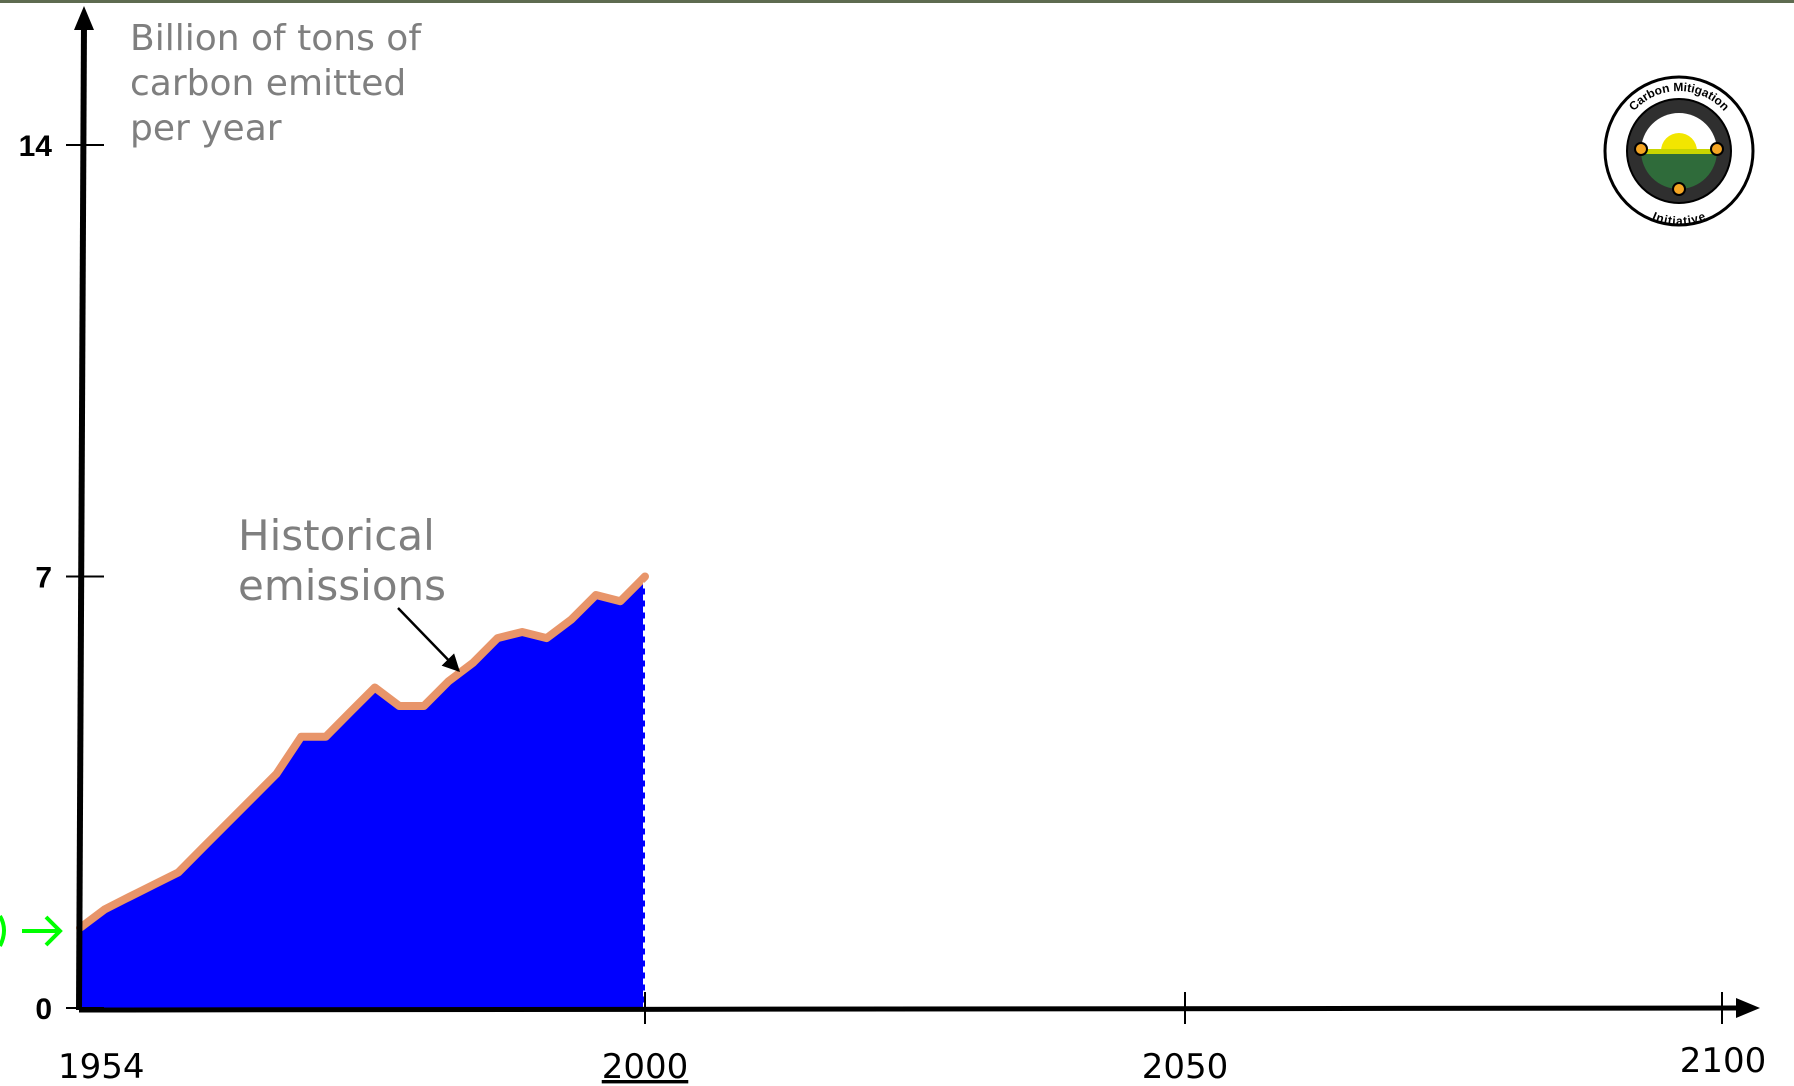 The height and width of the screenshot is (1086, 1794). I want to click on start-value-marker, so click(31, 931).